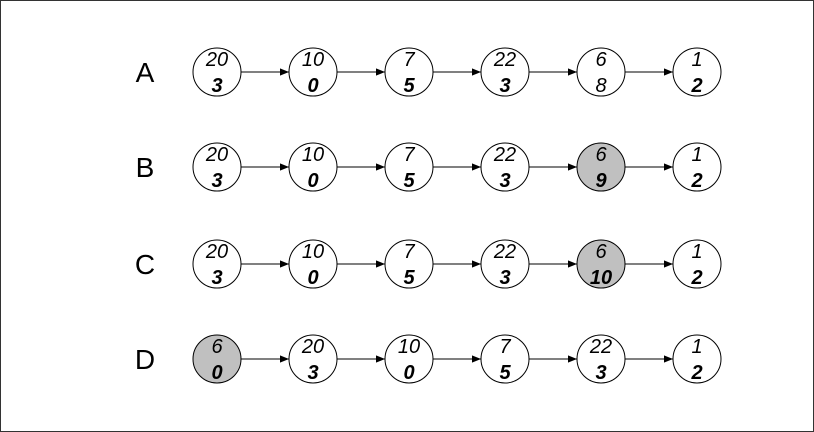  Describe the element at coordinates (601, 278) in the screenshot. I see `node-bottom-value: 10` at that location.